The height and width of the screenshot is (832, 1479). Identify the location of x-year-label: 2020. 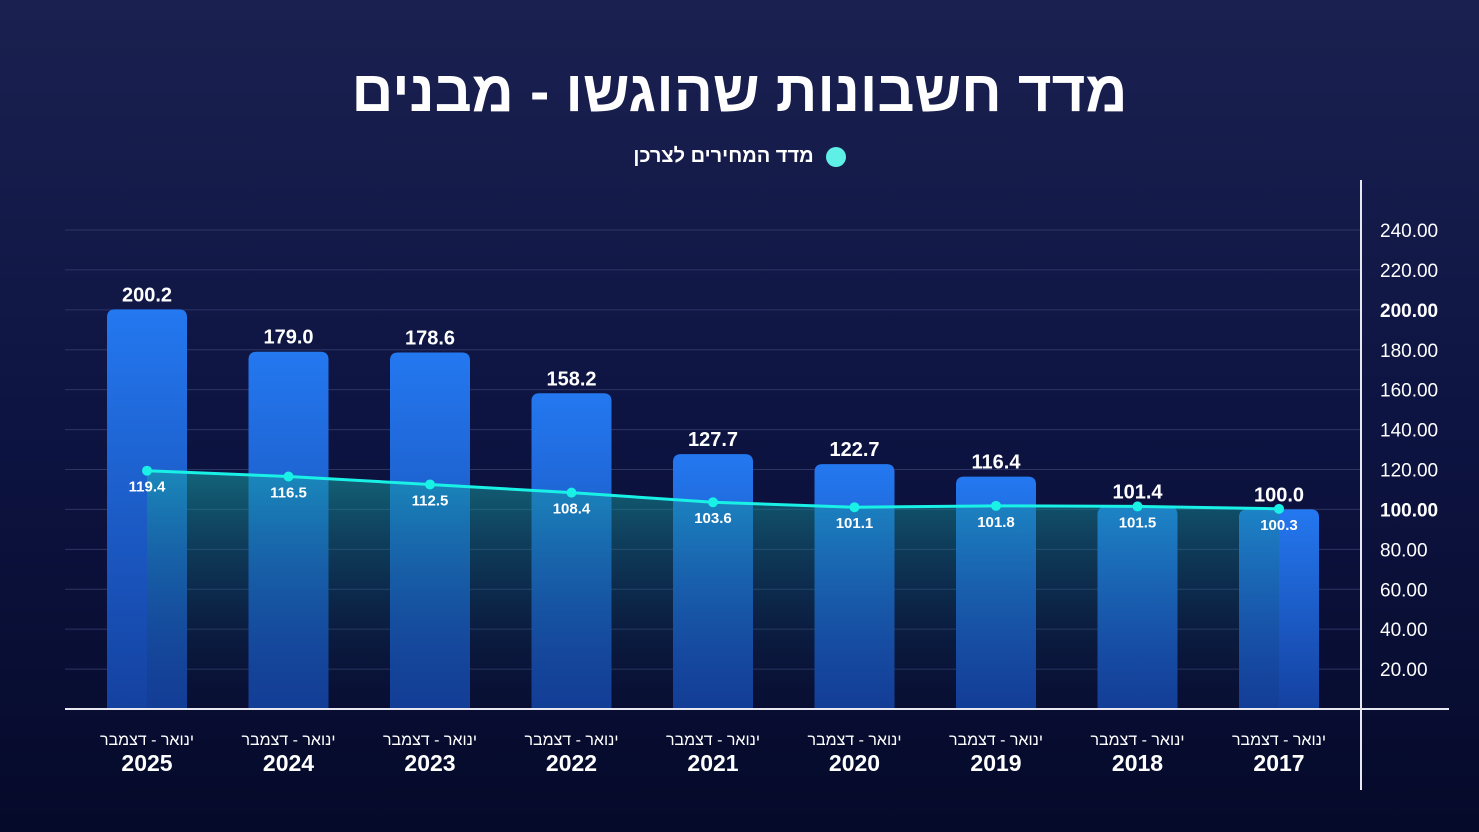
(854, 763).